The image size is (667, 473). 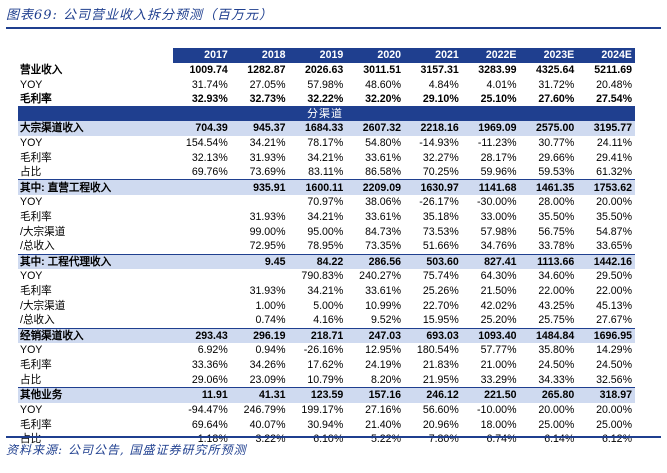 What do you see at coordinates (267, 365) in the screenshot?
I see `value-cell: 34.26%` at bounding box center [267, 365].